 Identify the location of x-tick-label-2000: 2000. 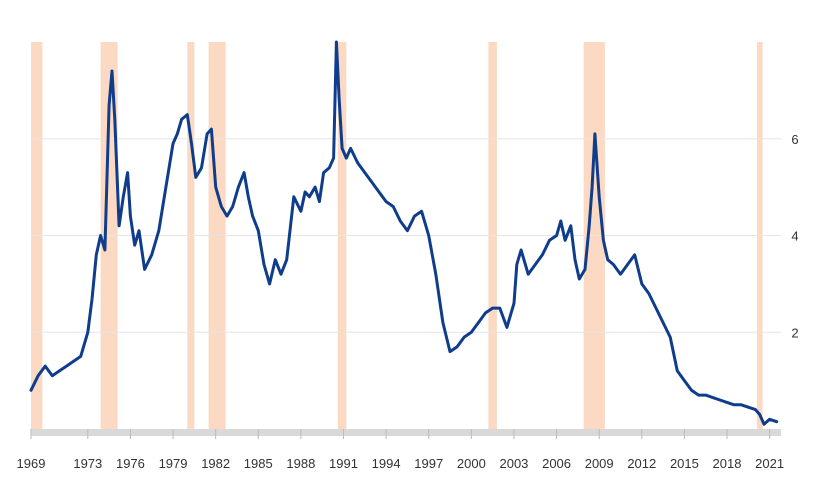
(471, 463).